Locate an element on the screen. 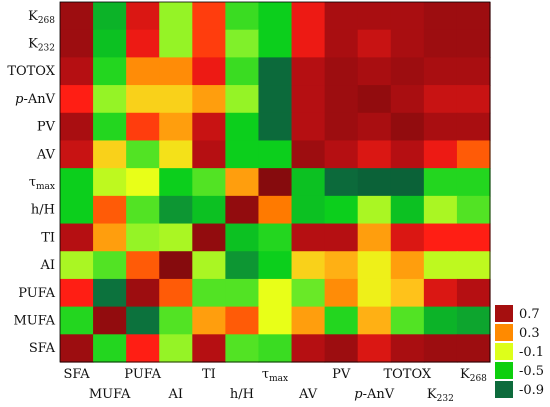 This screenshot has height=407, width=550. row-label: PV is located at coordinates (46, 127).